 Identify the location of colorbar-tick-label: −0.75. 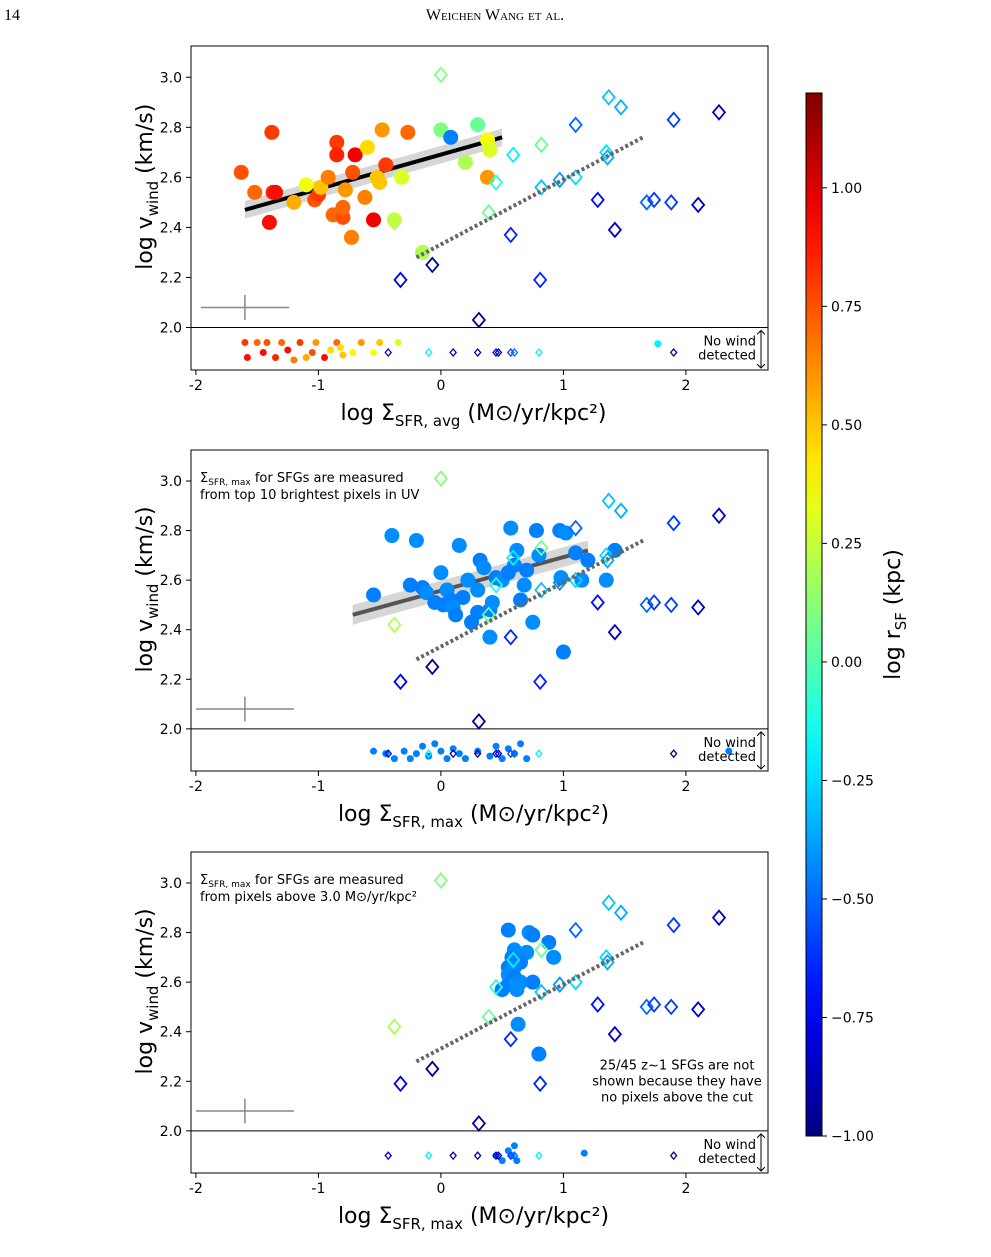
(852, 1018).